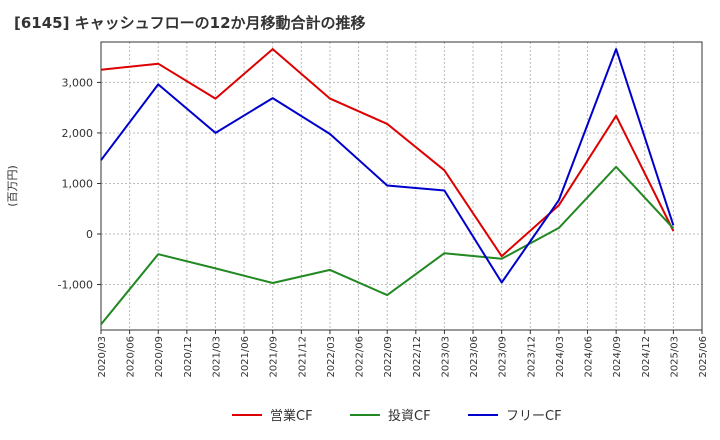 The height and width of the screenshot is (440, 720). What do you see at coordinates (360, 357) in the screenshot?
I see `x-tick-label: 2022/06` at bounding box center [360, 357].